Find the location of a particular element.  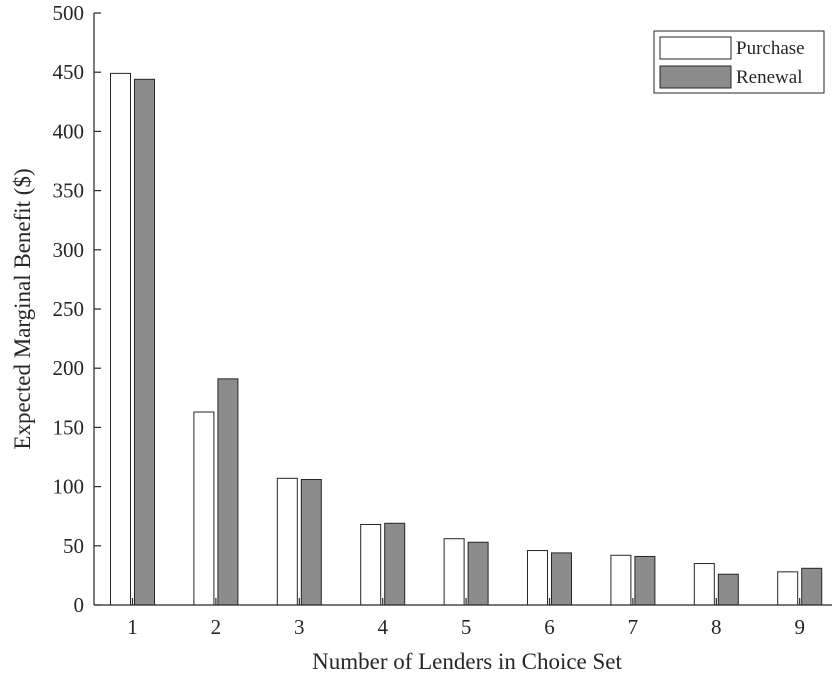

x-tick-label: 5 is located at coordinates (466, 627).